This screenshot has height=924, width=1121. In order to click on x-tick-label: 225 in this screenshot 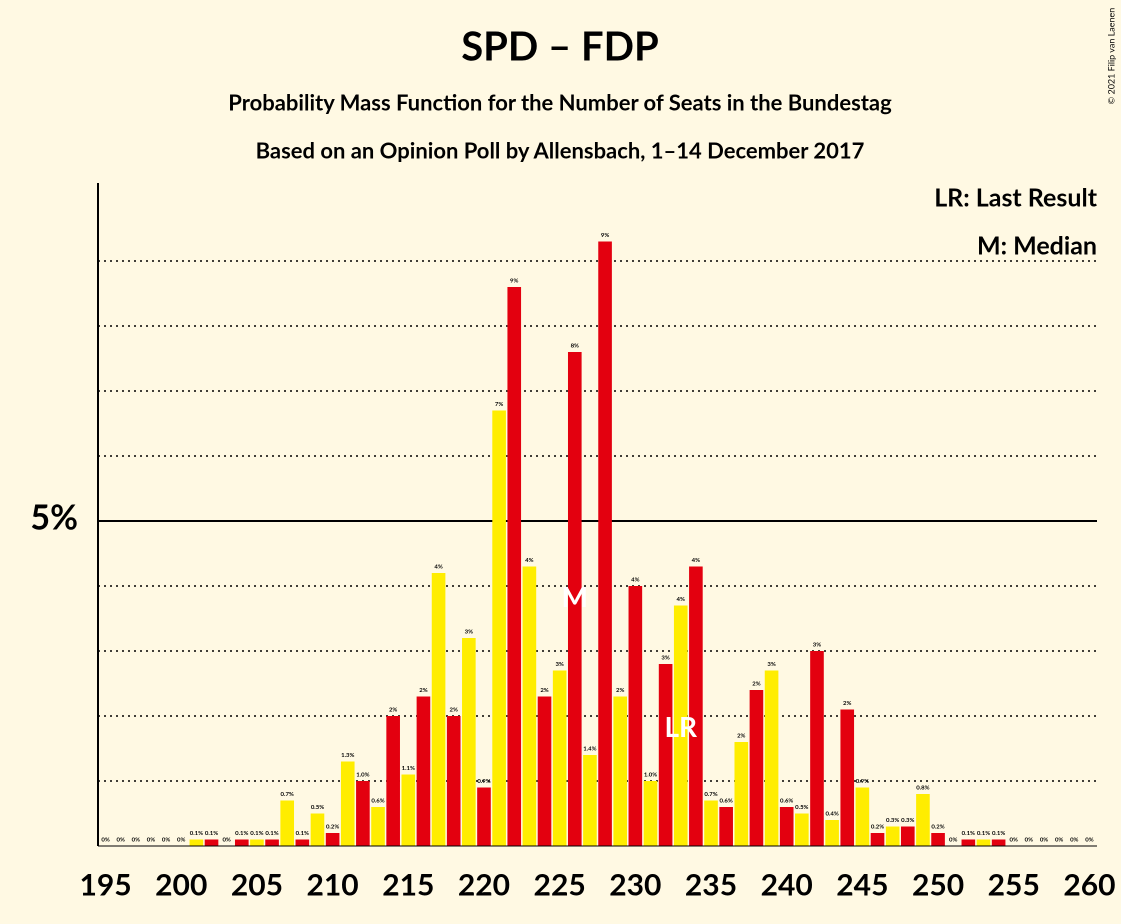, I will do `click(560, 885)`.